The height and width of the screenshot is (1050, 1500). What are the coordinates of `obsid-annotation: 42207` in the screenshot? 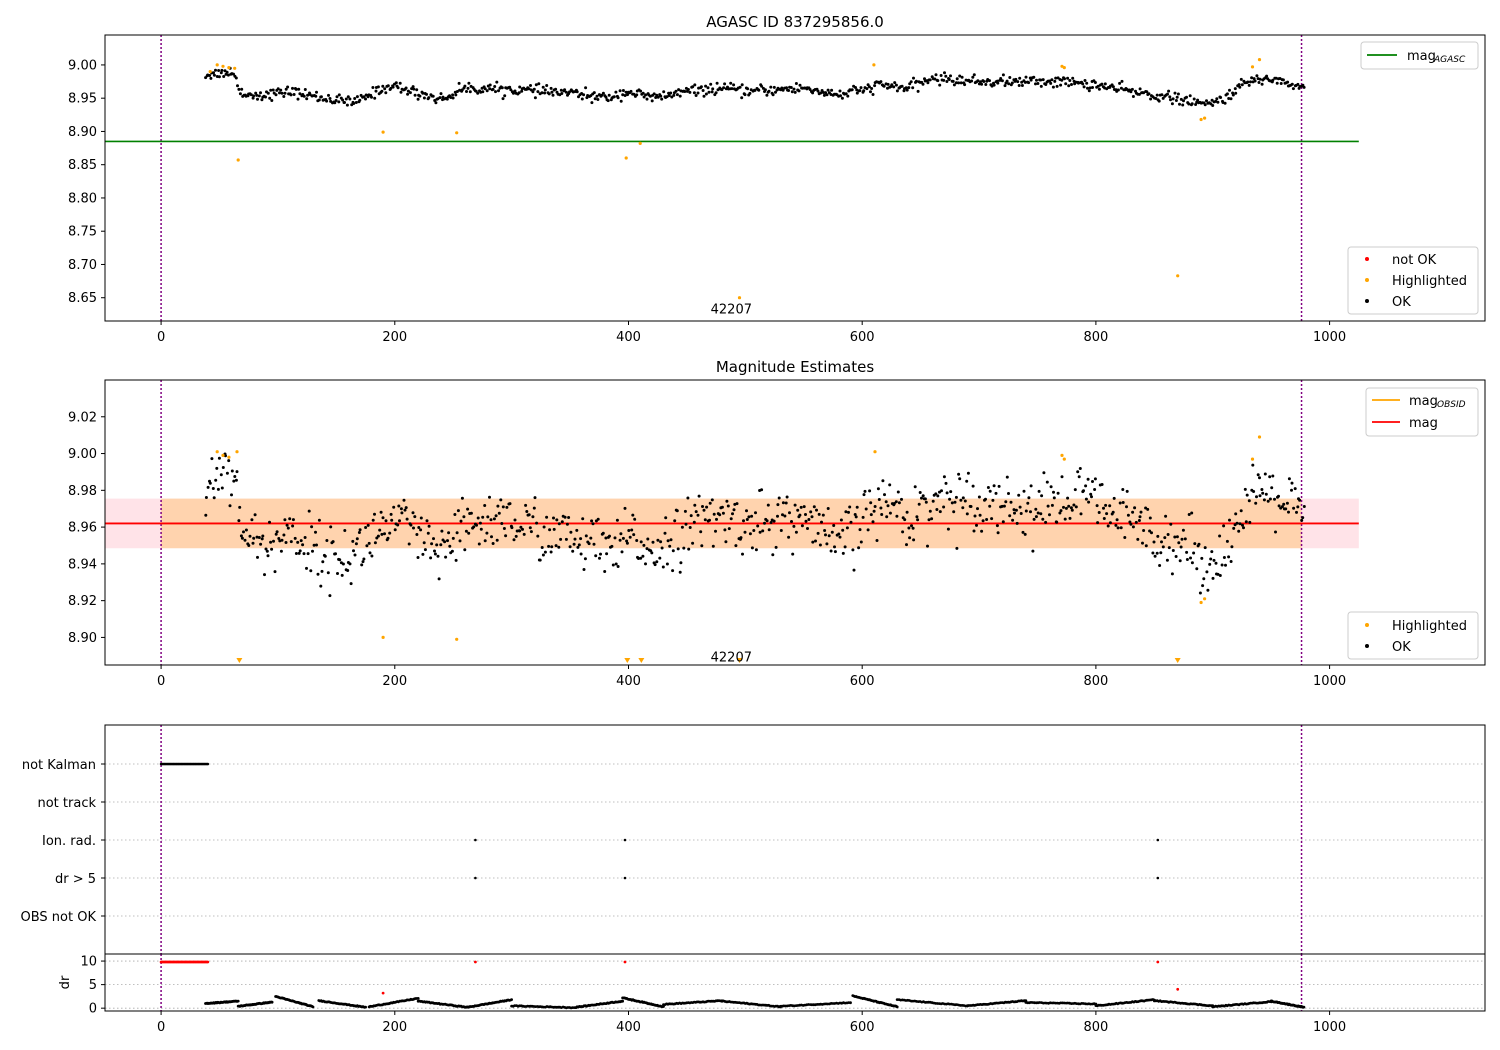 It's located at (731, 658).